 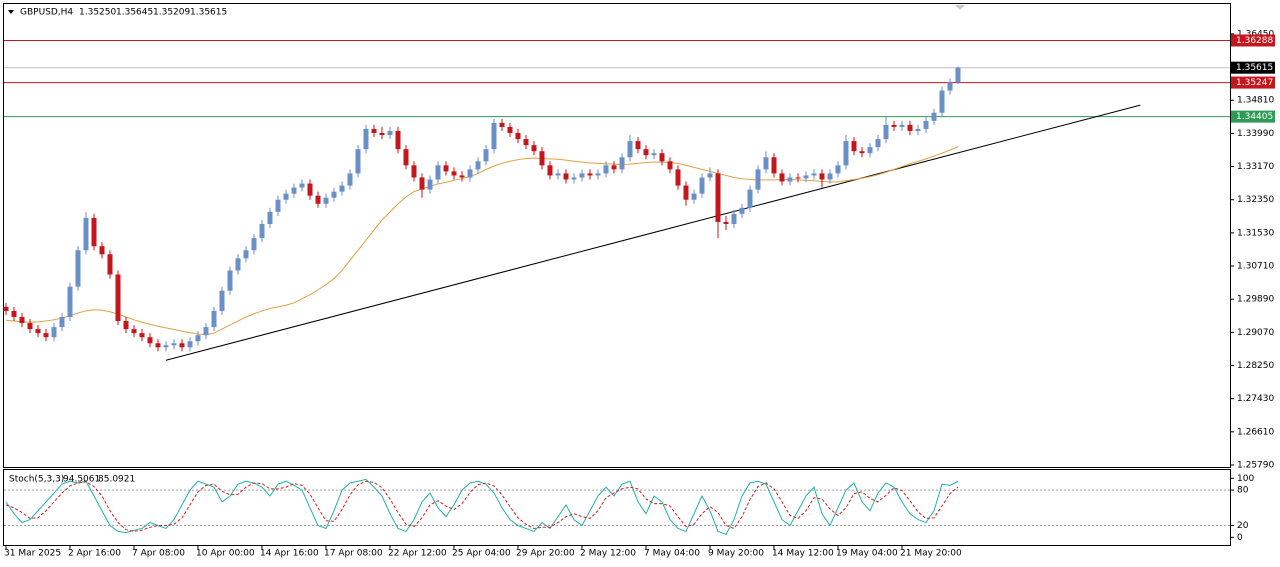 I want to click on ohlc-close: 1.35615, so click(x=208, y=13).